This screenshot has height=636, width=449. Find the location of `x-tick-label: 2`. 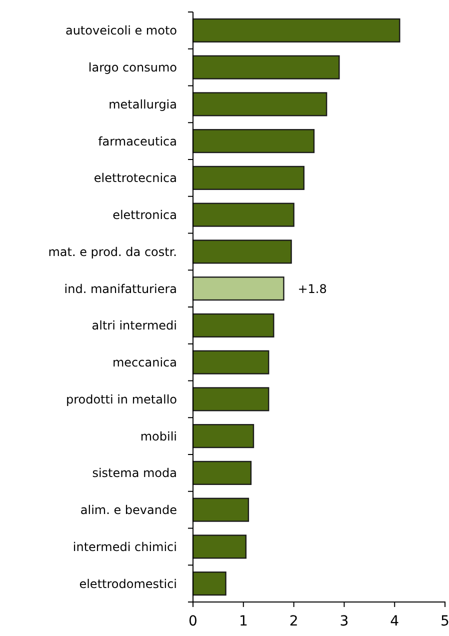

x-tick-label: 2 is located at coordinates (293, 621).